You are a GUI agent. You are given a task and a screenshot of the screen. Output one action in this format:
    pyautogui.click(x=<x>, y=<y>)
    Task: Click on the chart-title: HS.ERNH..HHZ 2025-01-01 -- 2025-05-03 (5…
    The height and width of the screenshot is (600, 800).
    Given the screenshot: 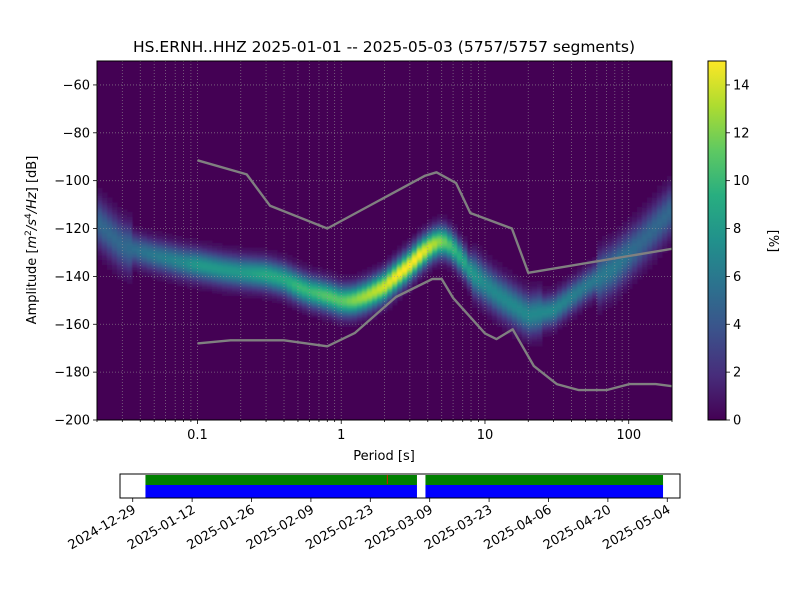 What is the action you would take?
    pyautogui.click(x=384, y=47)
    